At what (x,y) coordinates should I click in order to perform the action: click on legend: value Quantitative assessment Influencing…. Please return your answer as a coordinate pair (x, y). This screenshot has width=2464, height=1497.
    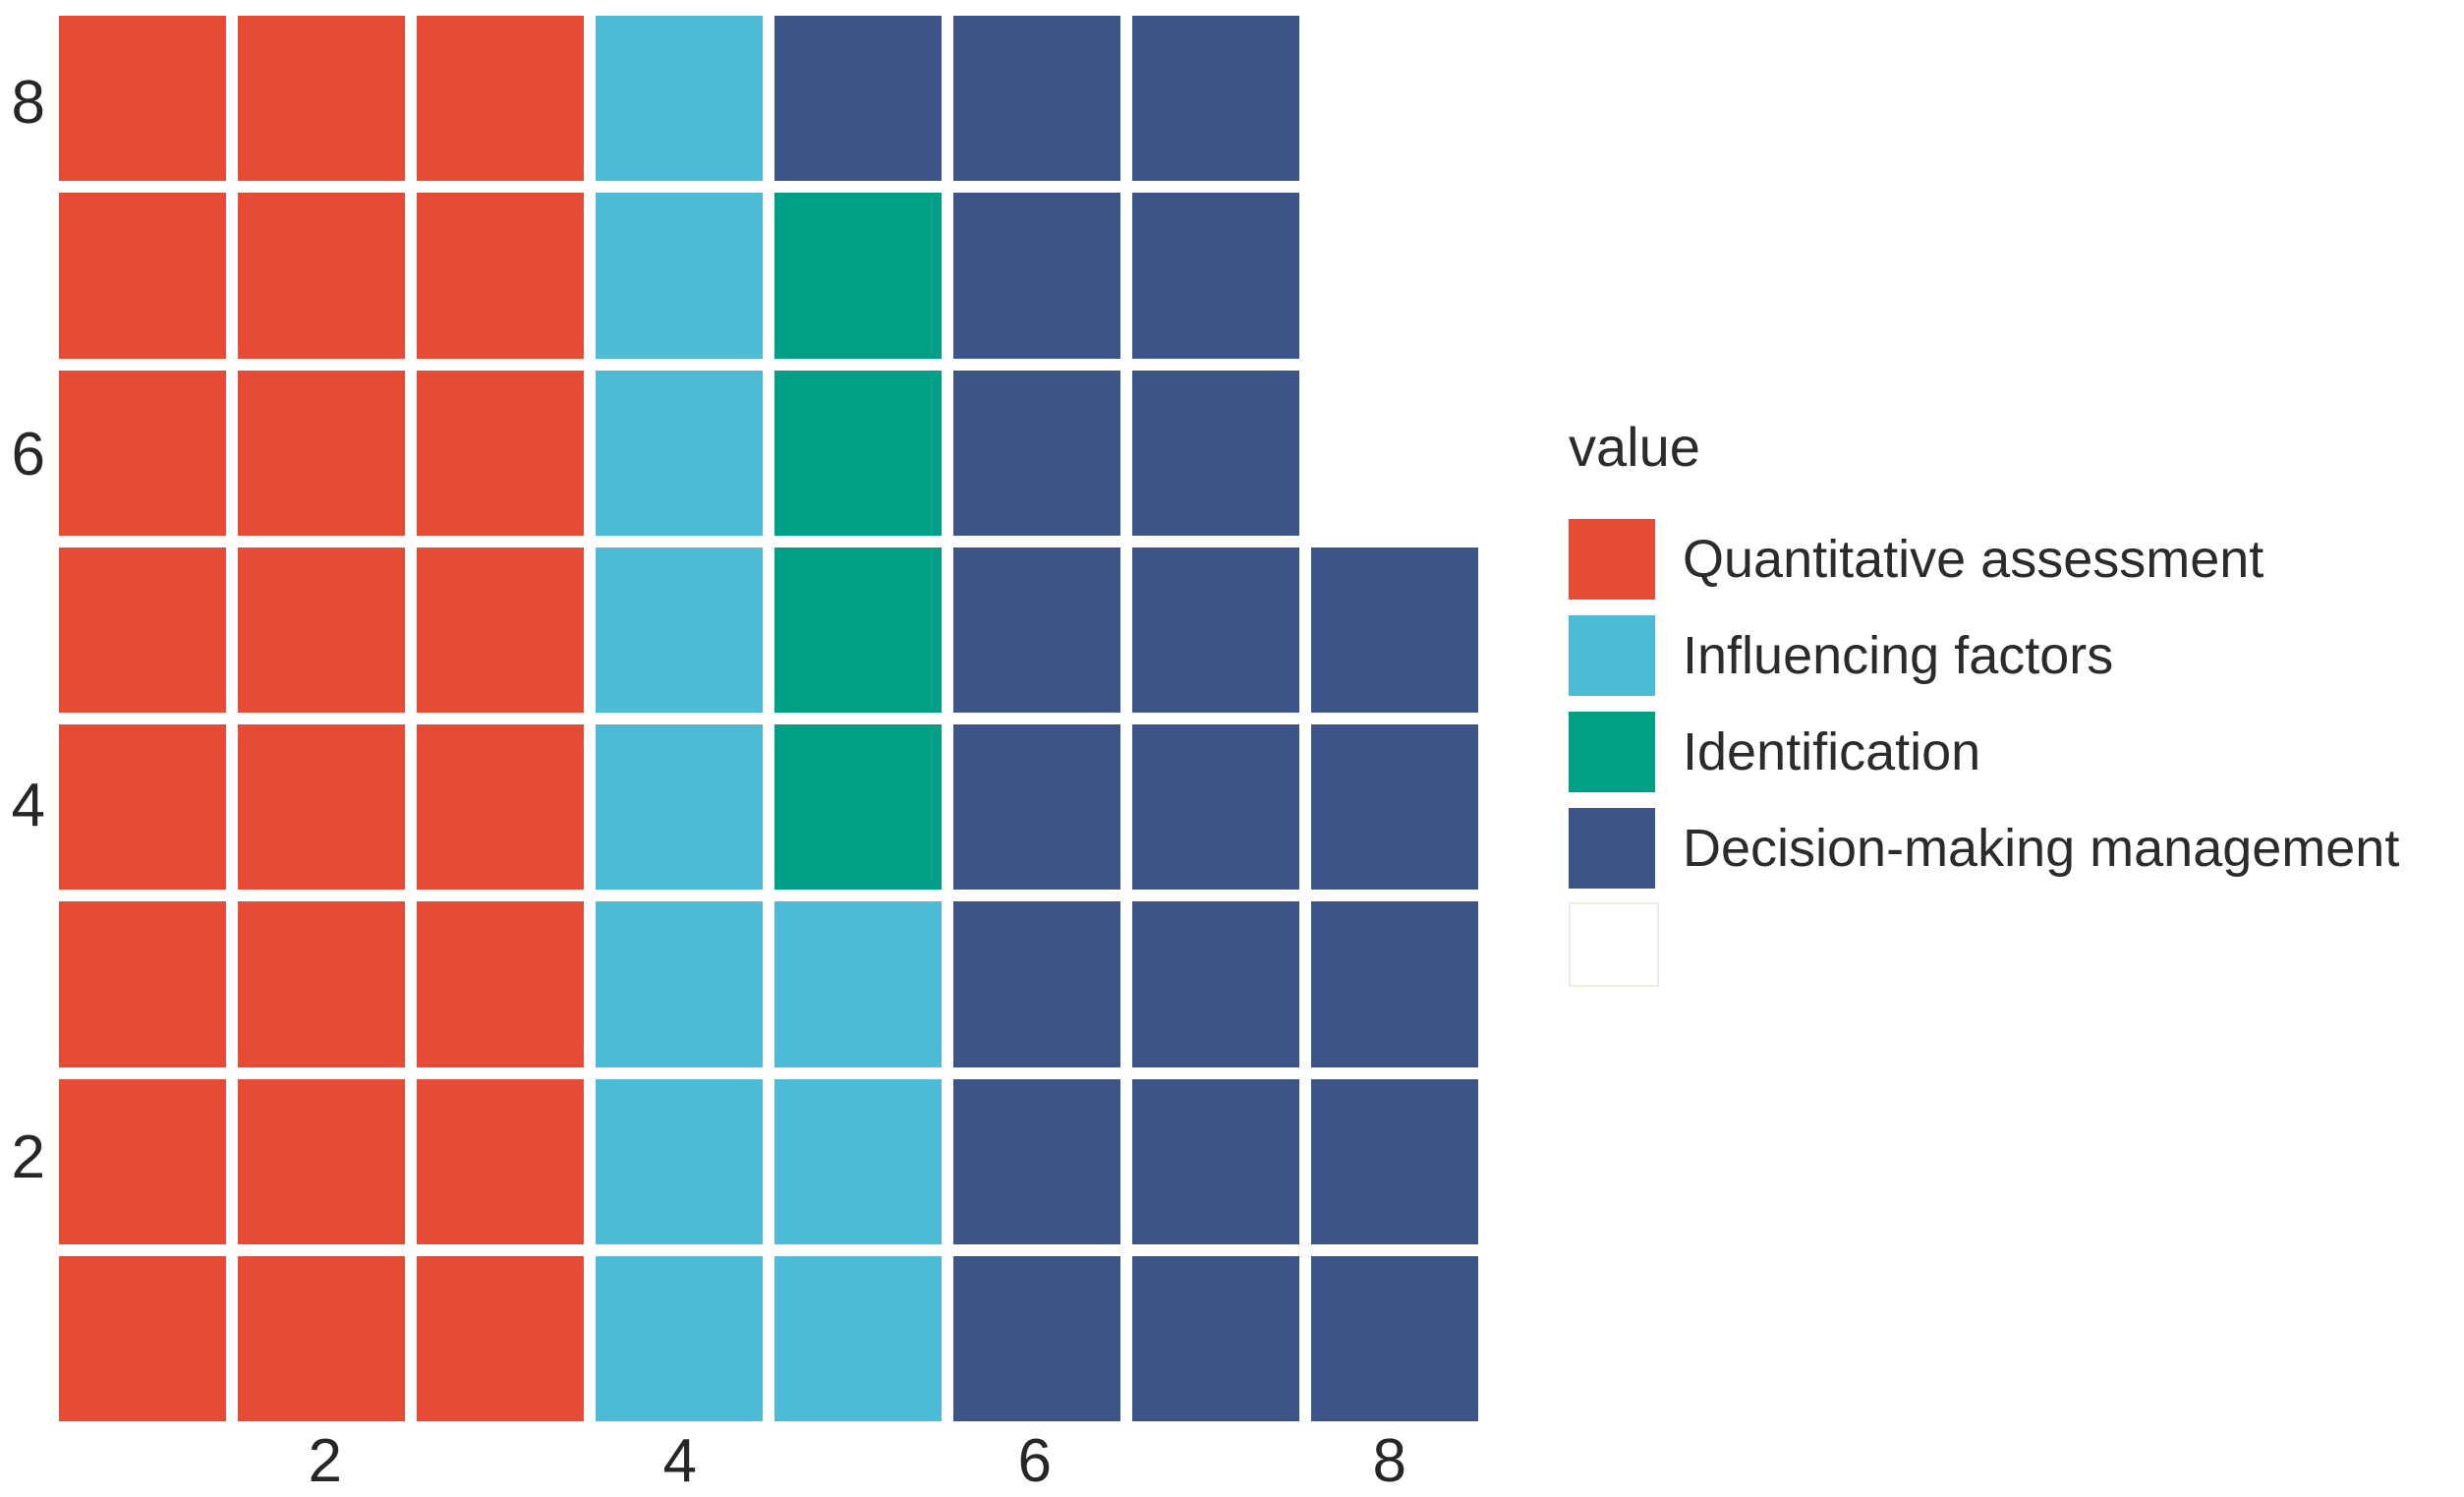
    Looking at the image, I should click on (1984, 709).